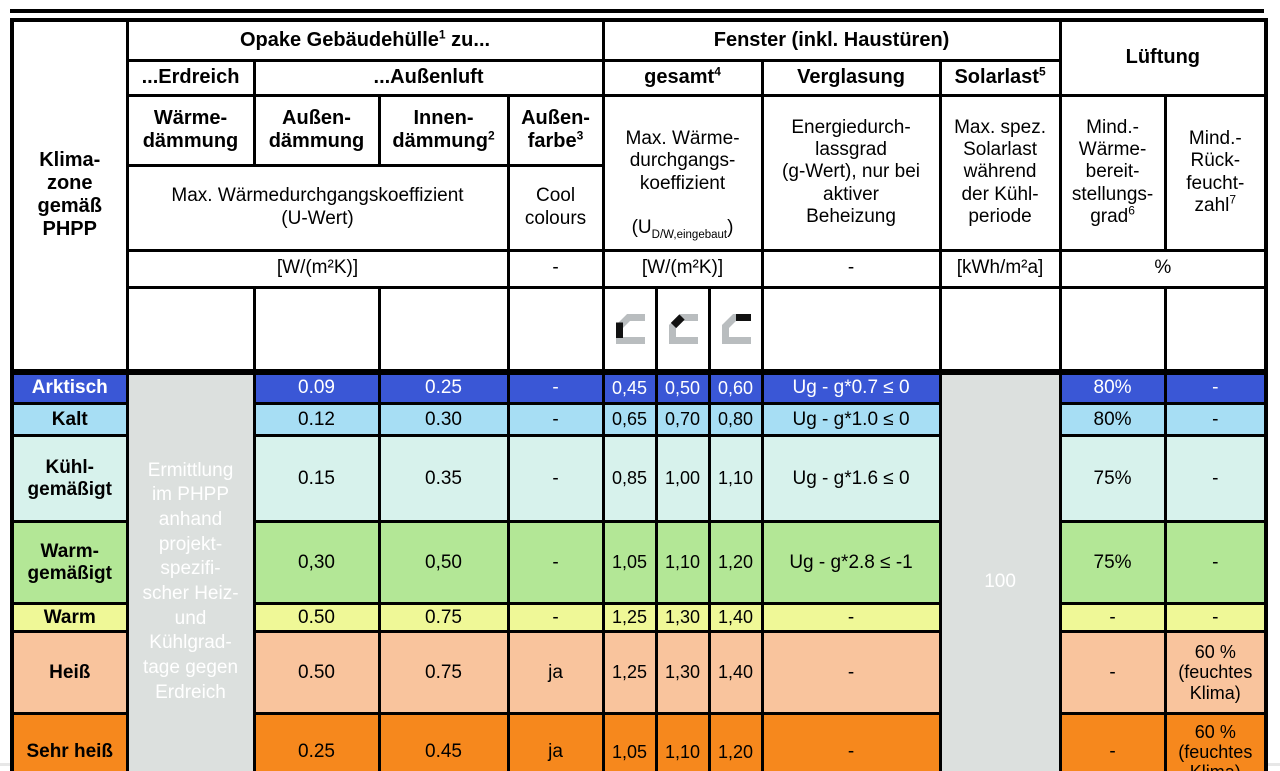  I want to click on unit-dash-verglasung: -, so click(851, 268).